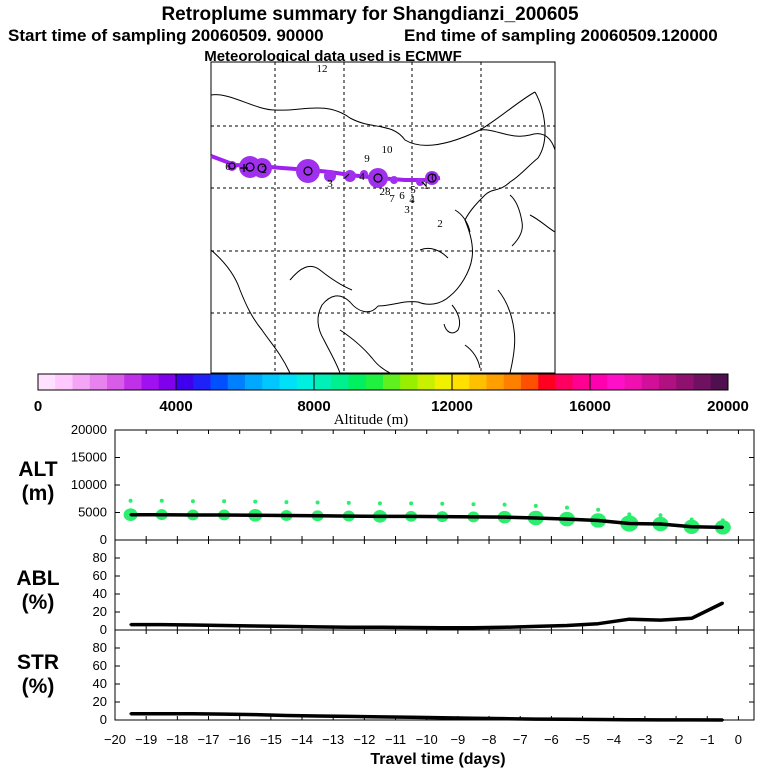 The image size is (768, 768). What do you see at coordinates (412, 200) in the screenshot?
I see `map-label-4b: 4` at bounding box center [412, 200].